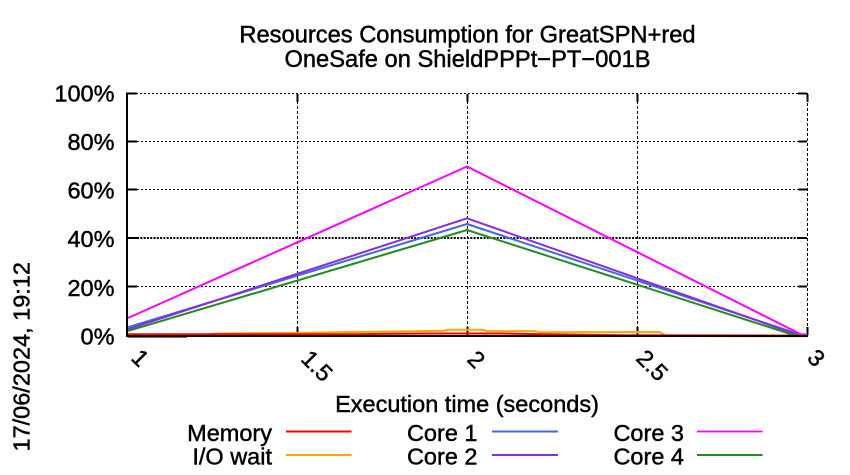 The image size is (850, 475). What do you see at coordinates (467, 36) in the screenshot?
I see `svg-text:Resources Consumption for Grea: Resources Consumption for GreatSPN+red` at bounding box center [467, 36].